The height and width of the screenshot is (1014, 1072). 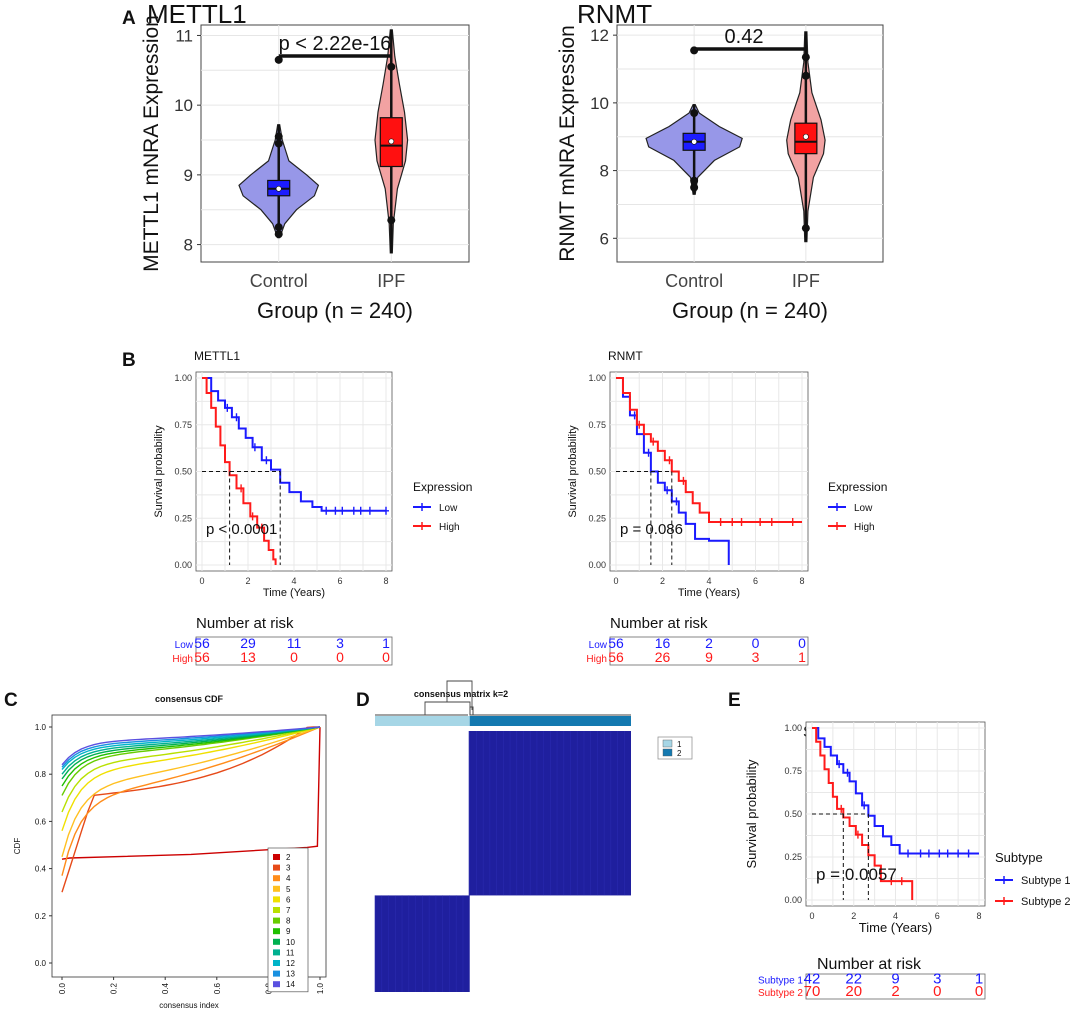 I want to click on legend-label: 12, so click(x=290, y=963).